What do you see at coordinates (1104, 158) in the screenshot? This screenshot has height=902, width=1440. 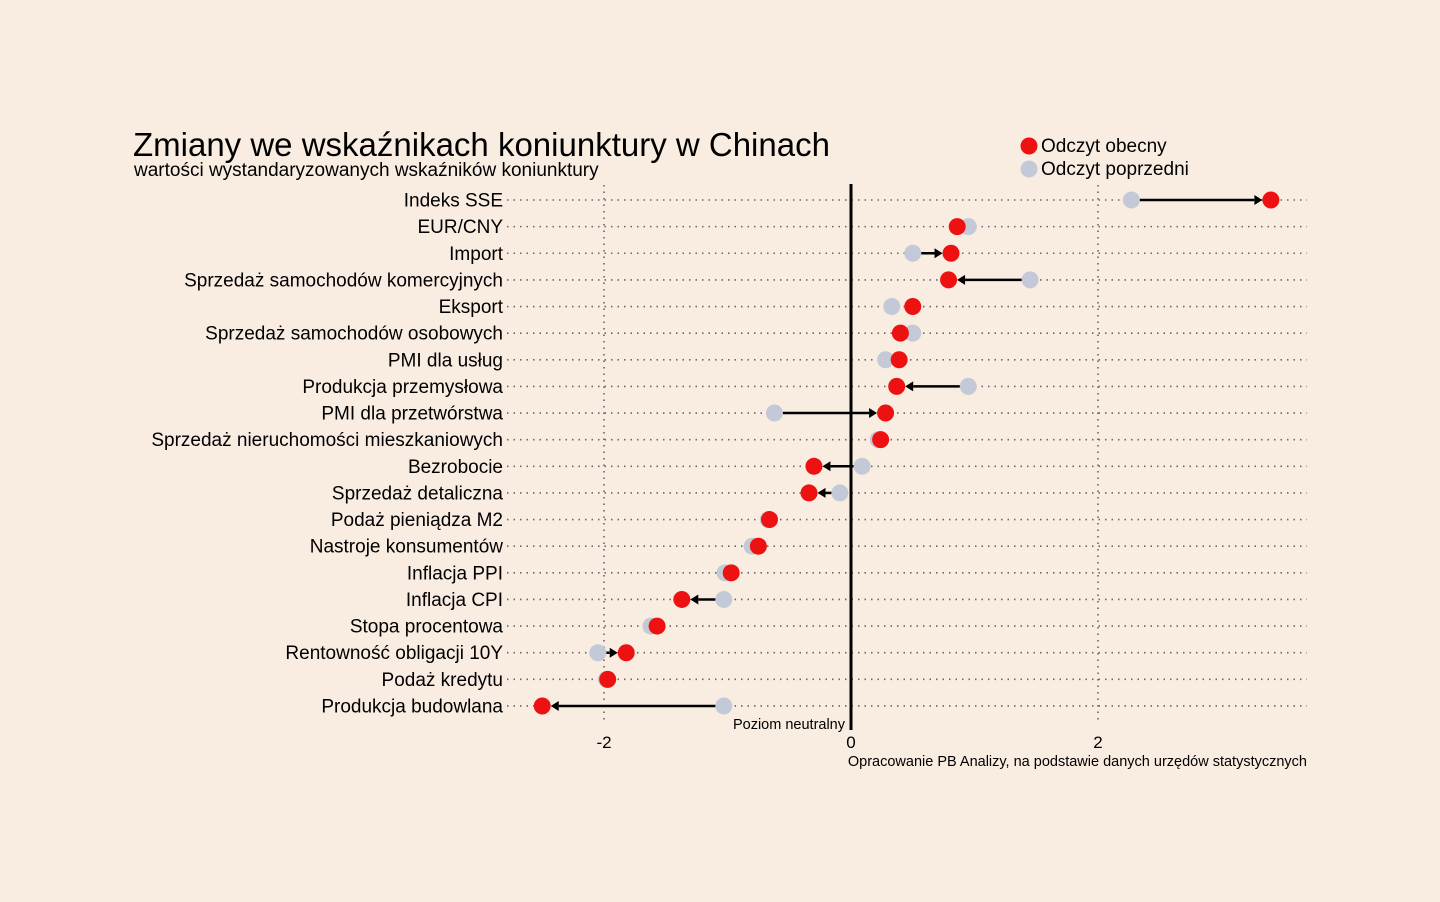 I see `legend: Odczyt obecny Odczyt poprzedni` at bounding box center [1104, 158].